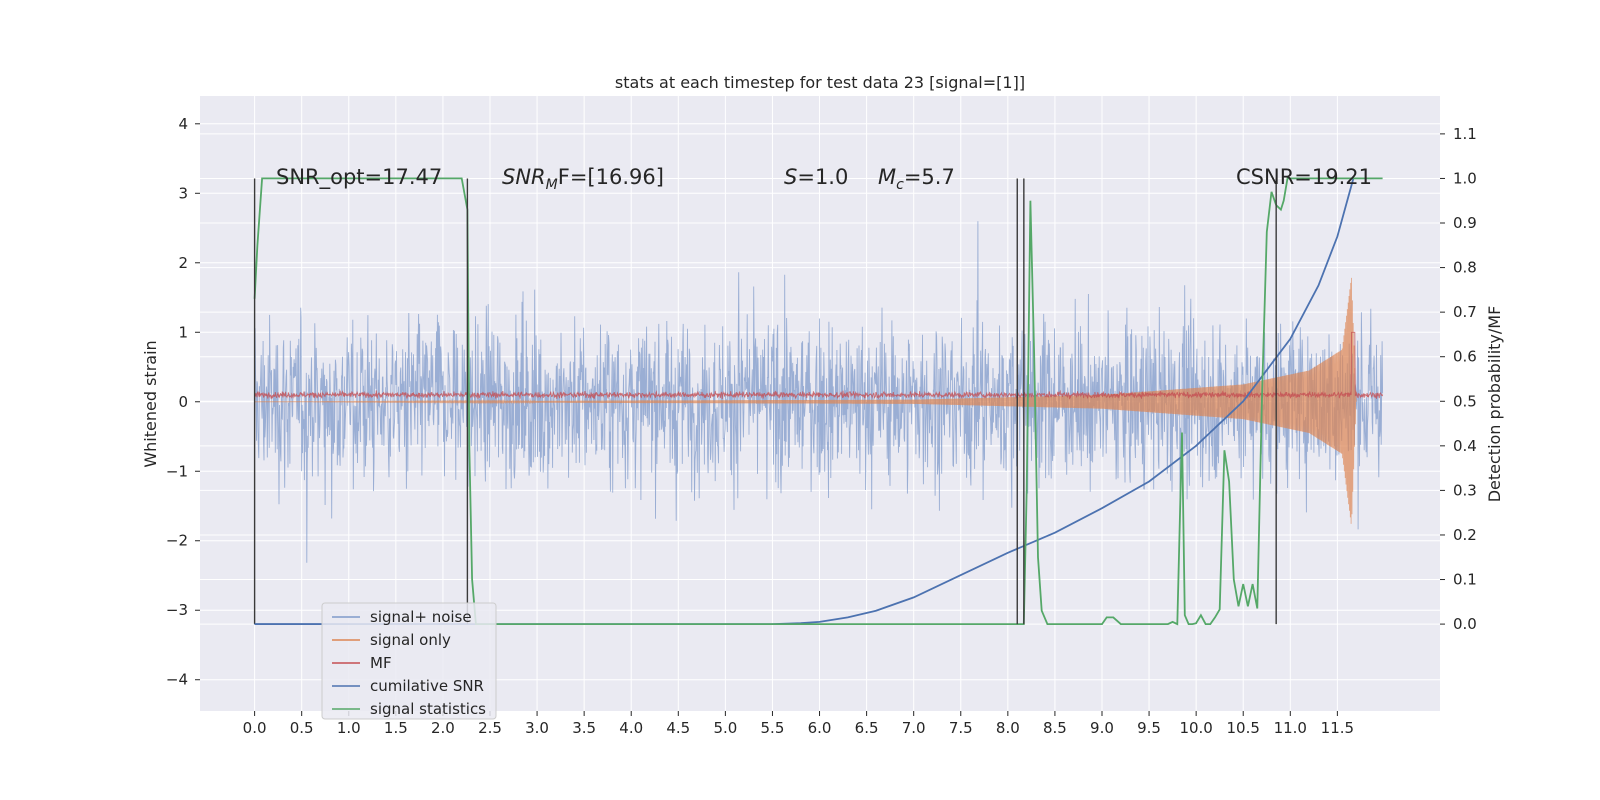  What do you see at coordinates (1465, 268) in the screenshot?
I see `y2-tick-label: 0.8` at bounding box center [1465, 268].